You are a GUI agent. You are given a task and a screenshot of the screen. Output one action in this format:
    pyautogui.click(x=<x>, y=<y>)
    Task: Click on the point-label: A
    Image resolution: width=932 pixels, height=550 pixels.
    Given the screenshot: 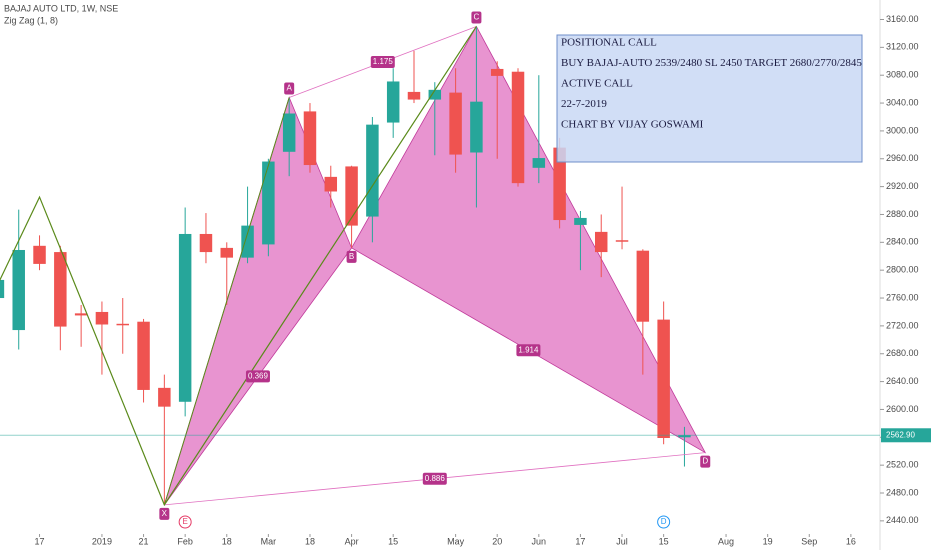 What is the action you would take?
    pyautogui.click(x=290, y=88)
    